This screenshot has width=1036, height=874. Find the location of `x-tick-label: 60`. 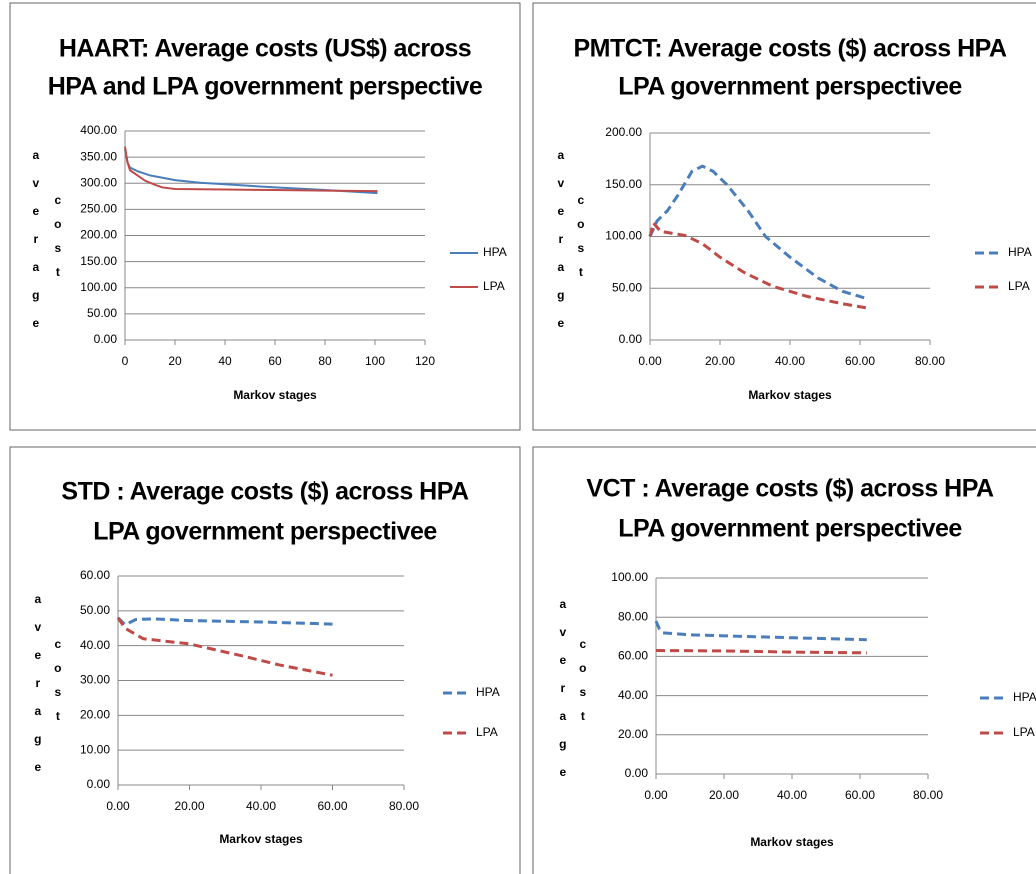

x-tick-label: 60 is located at coordinates (275, 361).